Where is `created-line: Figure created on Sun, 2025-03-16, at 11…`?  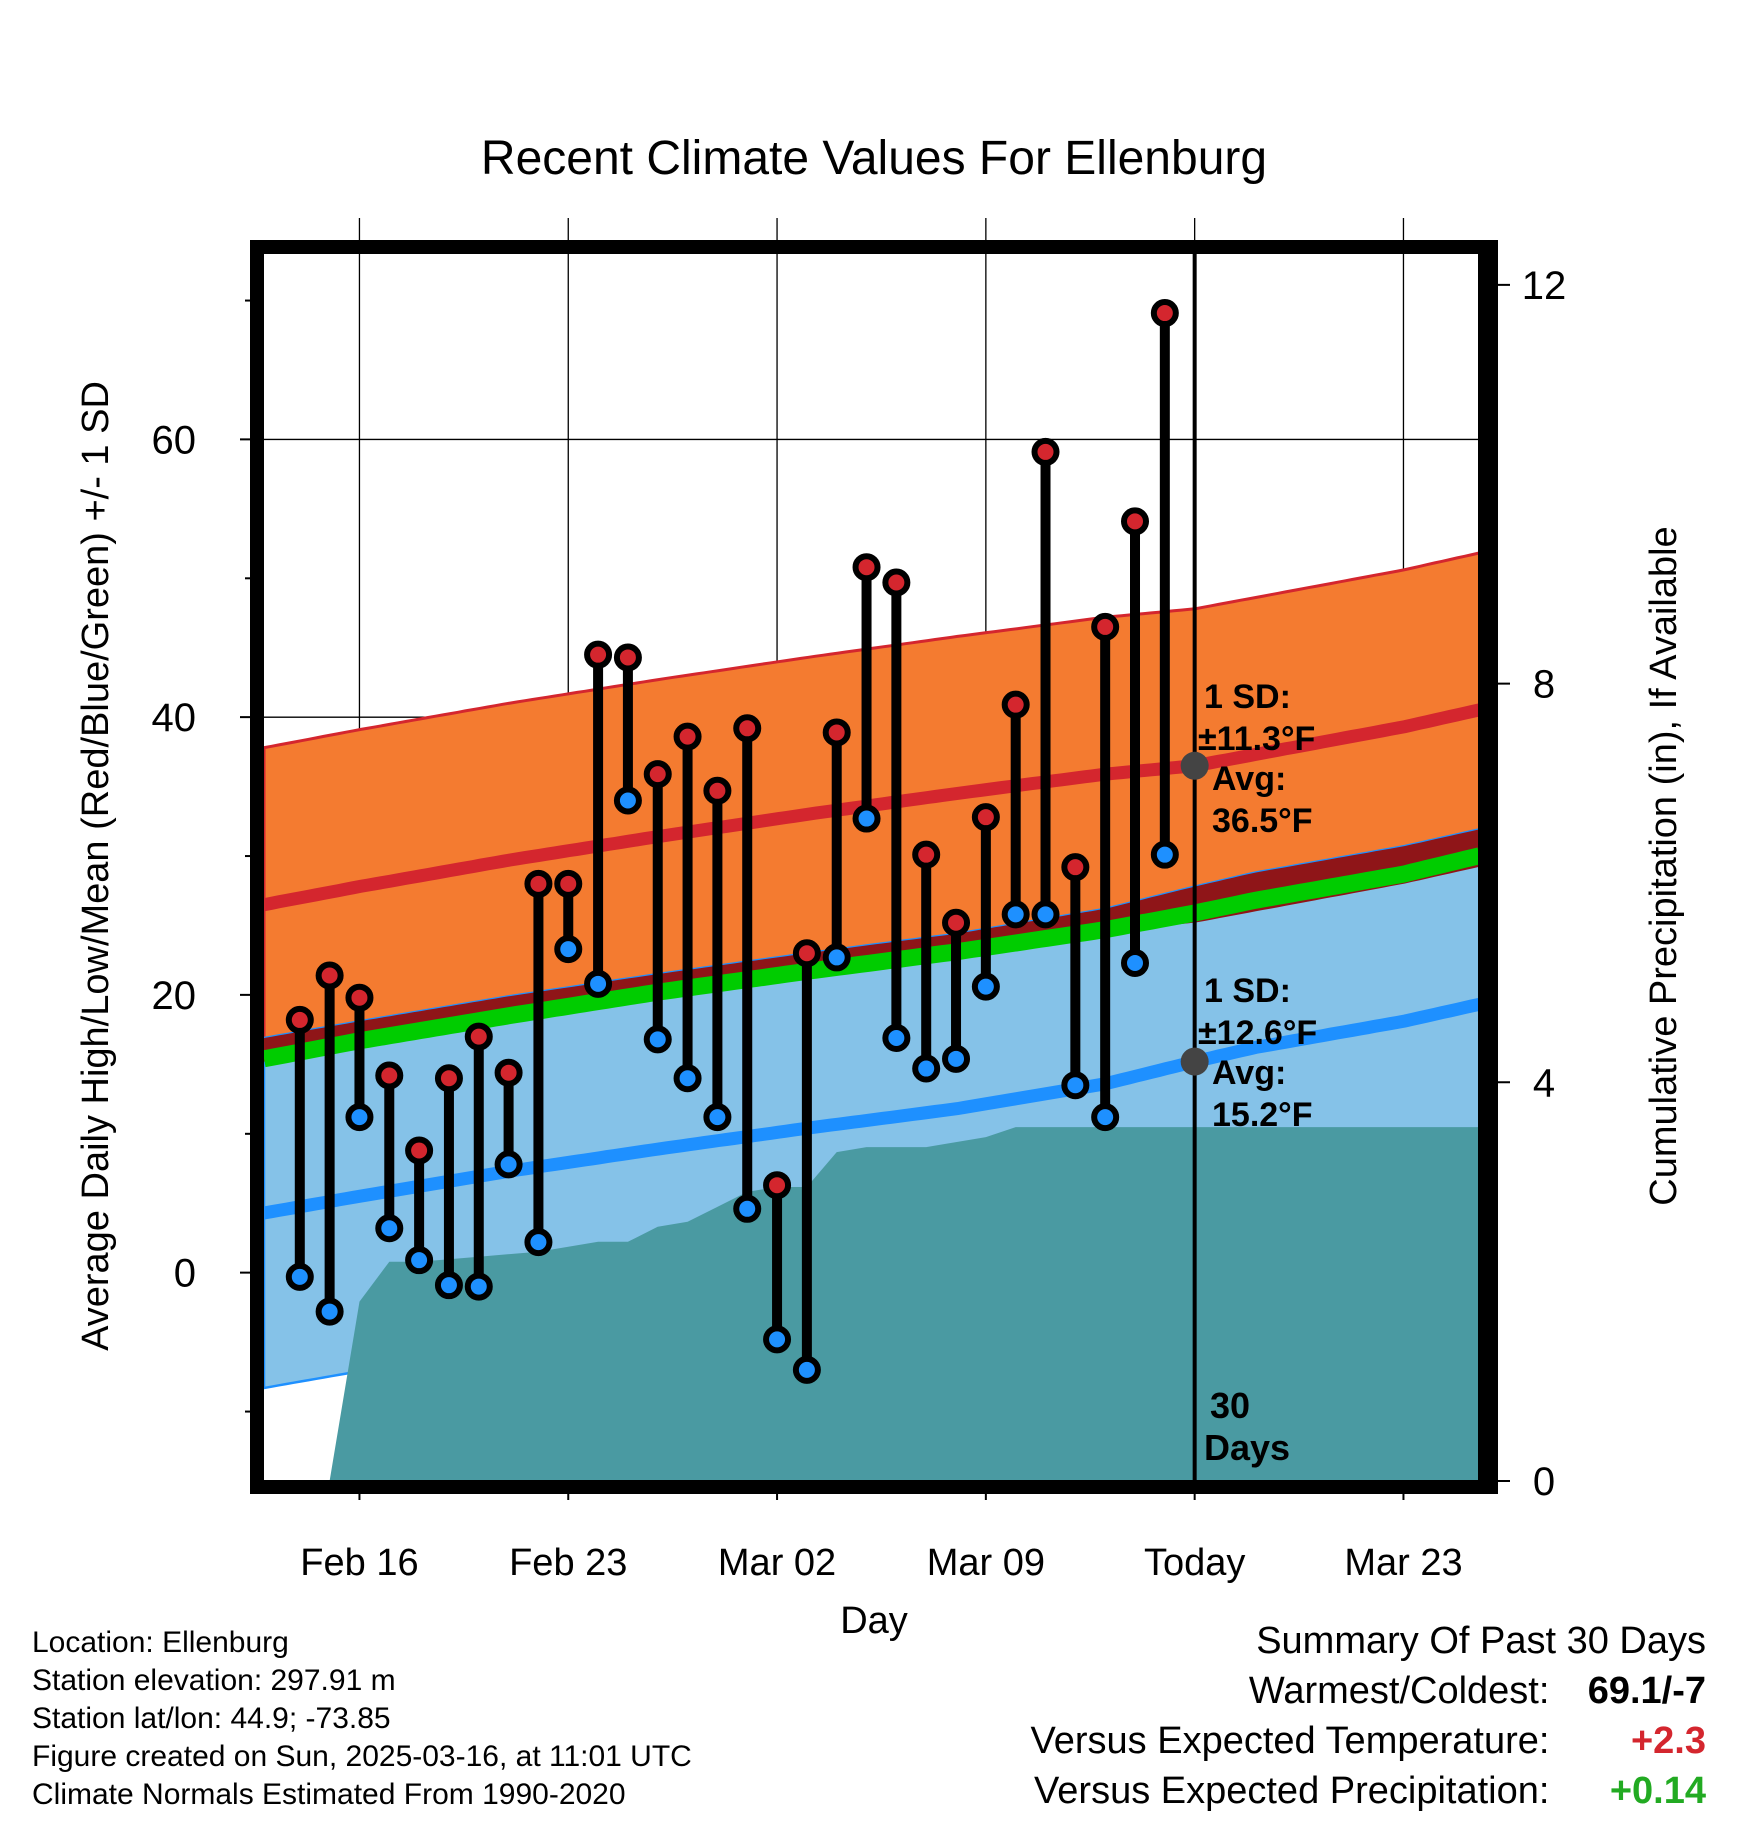
created-line: Figure created on Sun, 2025-03-16, at 11… is located at coordinates (362, 1756).